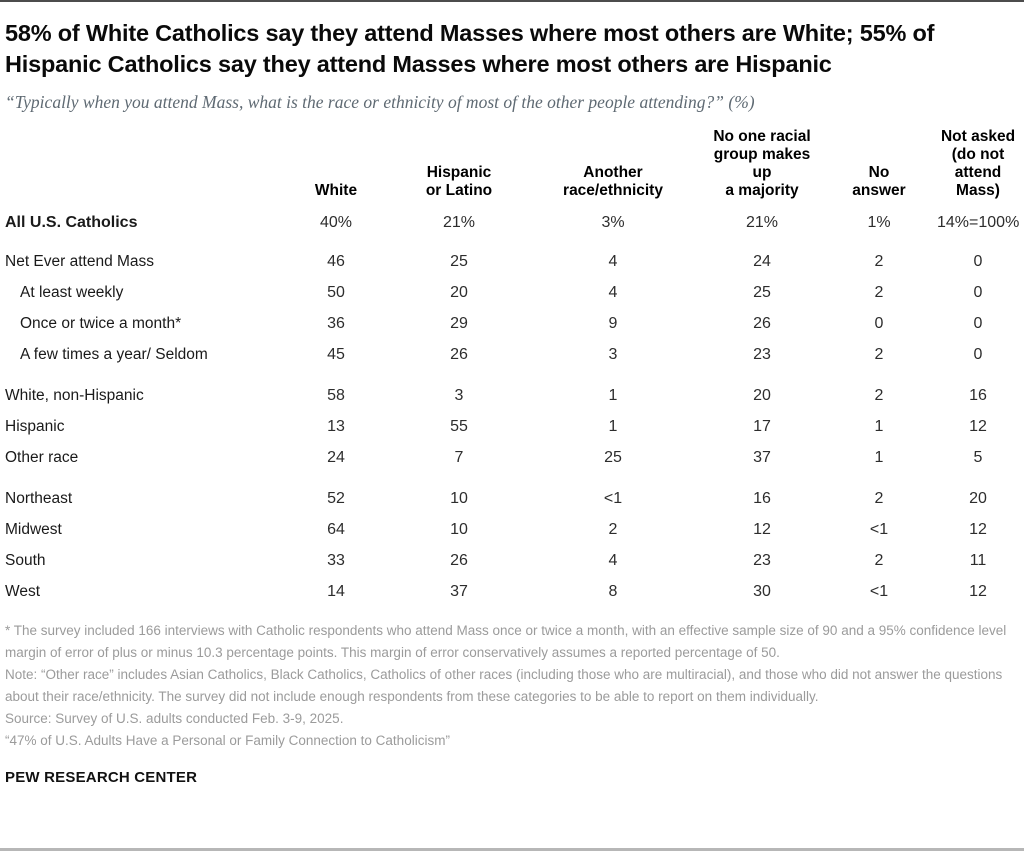  Describe the element at coordinates (512, 560) in the screenshot. I see `table-row: South 33 26 4 23 2 11` at that location.